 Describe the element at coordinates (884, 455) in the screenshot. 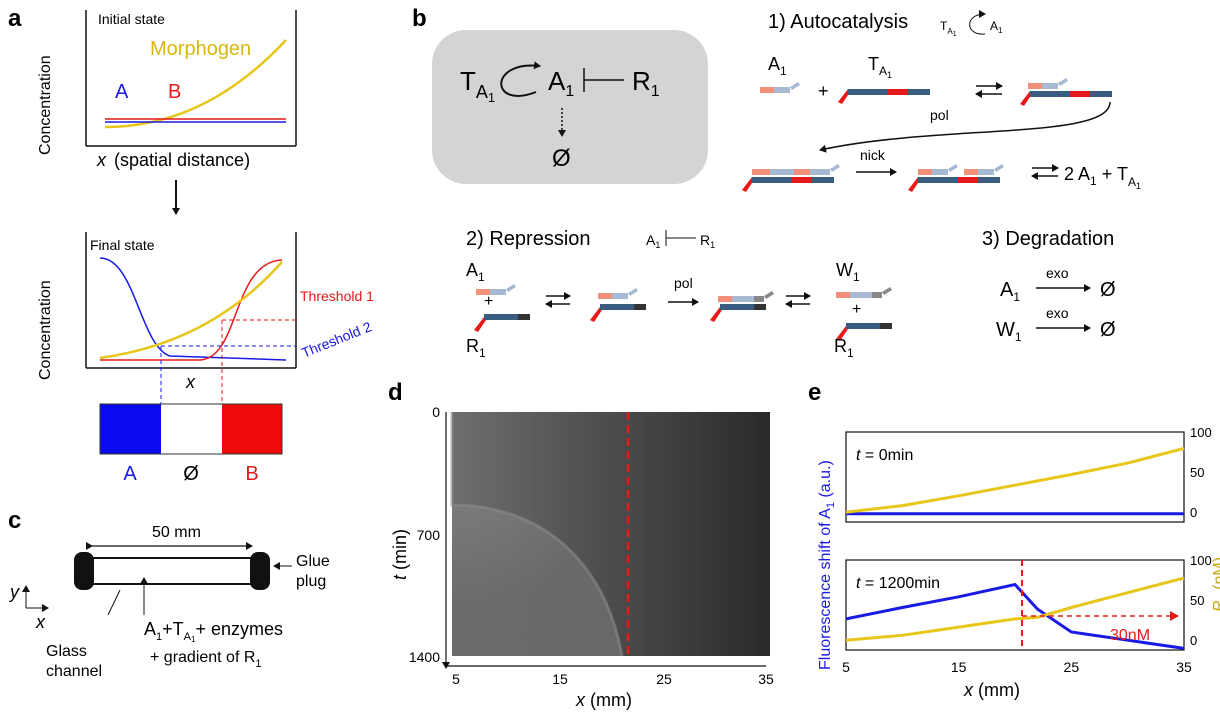

I see `e-top-label: t = 0min` at that location.